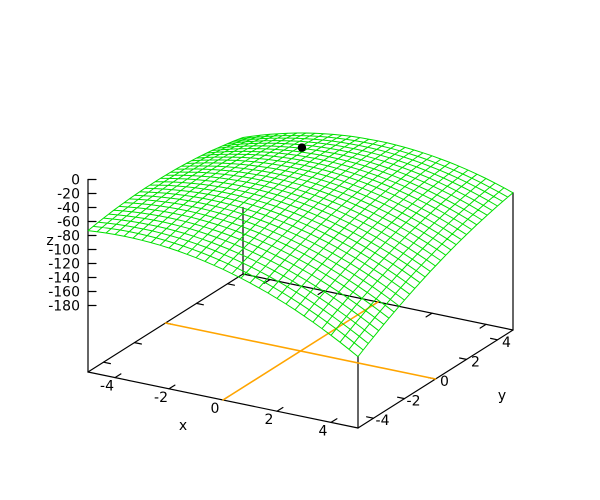 Image resolution: width=600 pixels, height=500 pixels. I want to click on y-tick-label: 2, so click(475, 362).